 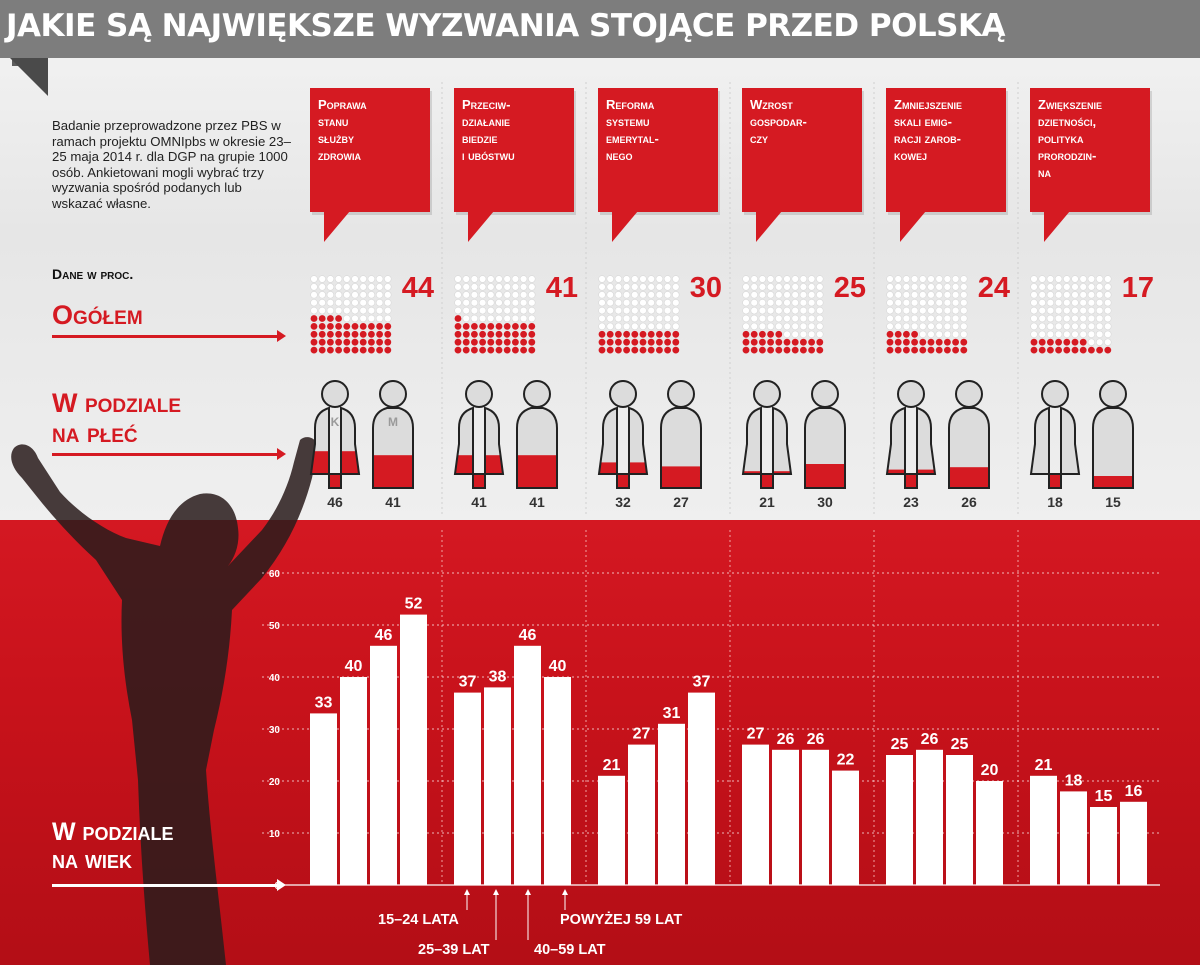 I want to click on female-value-1: 46, so click(x=335, y=502).